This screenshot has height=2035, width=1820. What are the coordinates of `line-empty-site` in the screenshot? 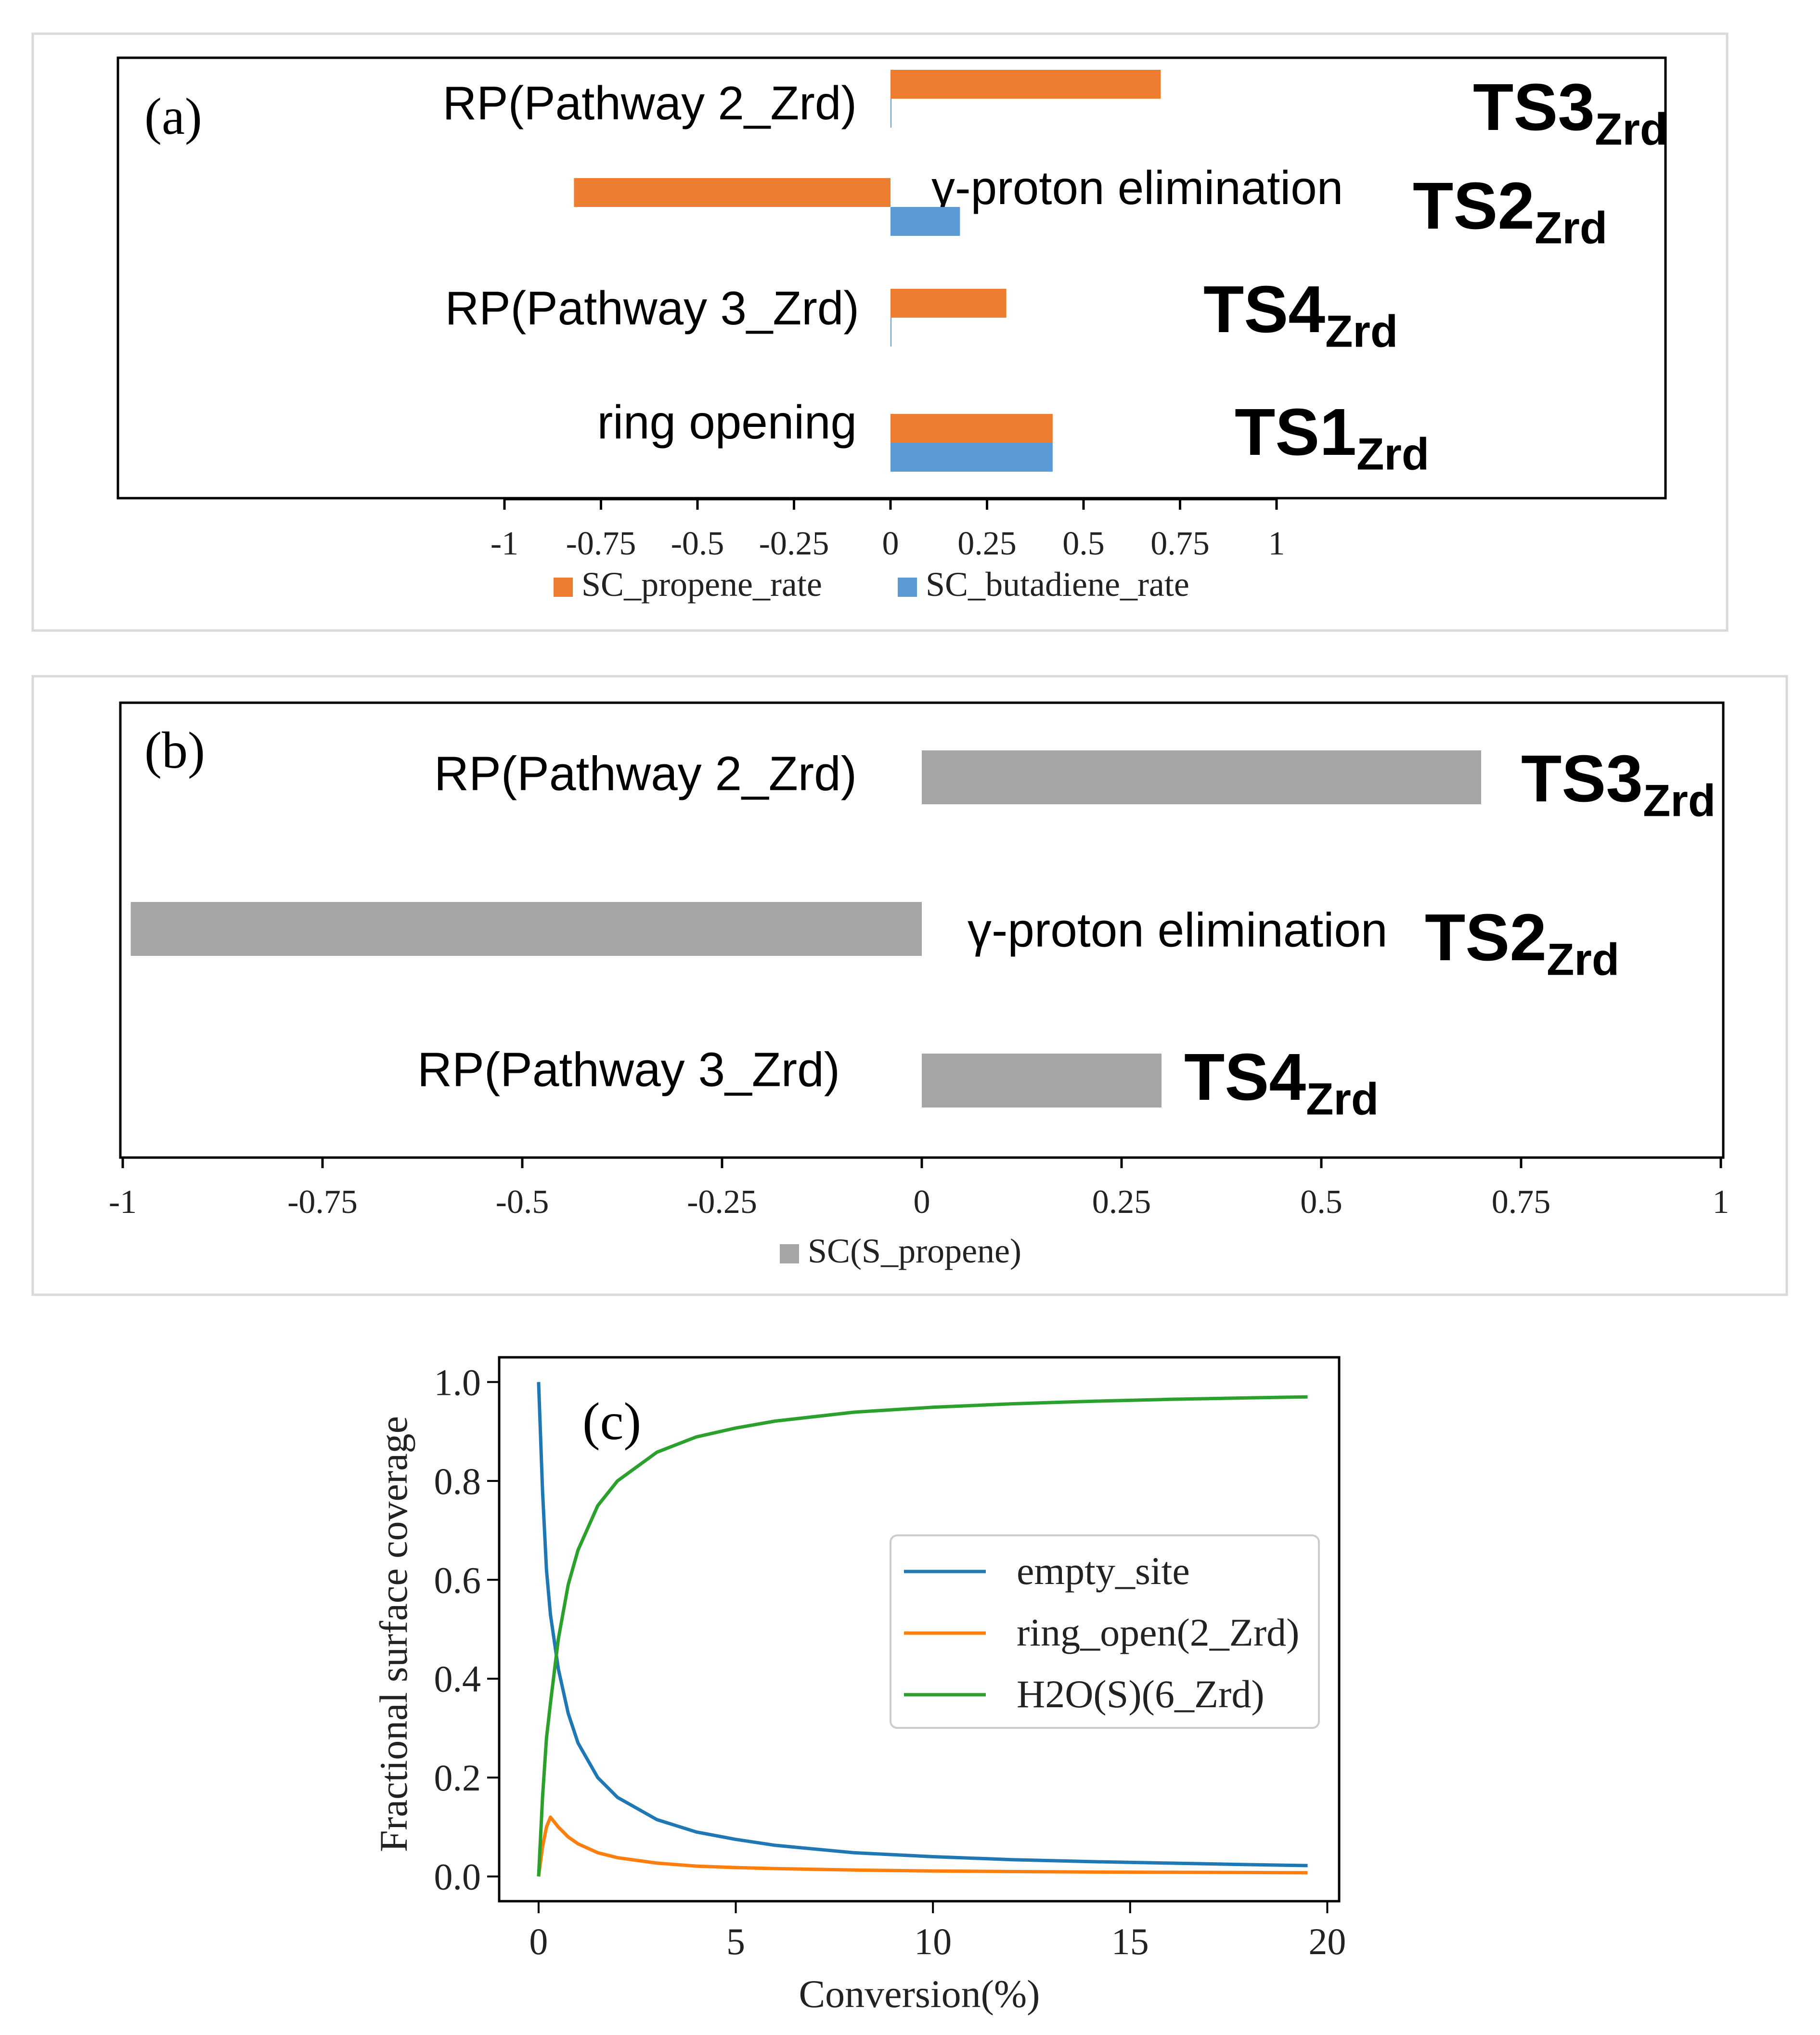 It's located at (923, 1625).